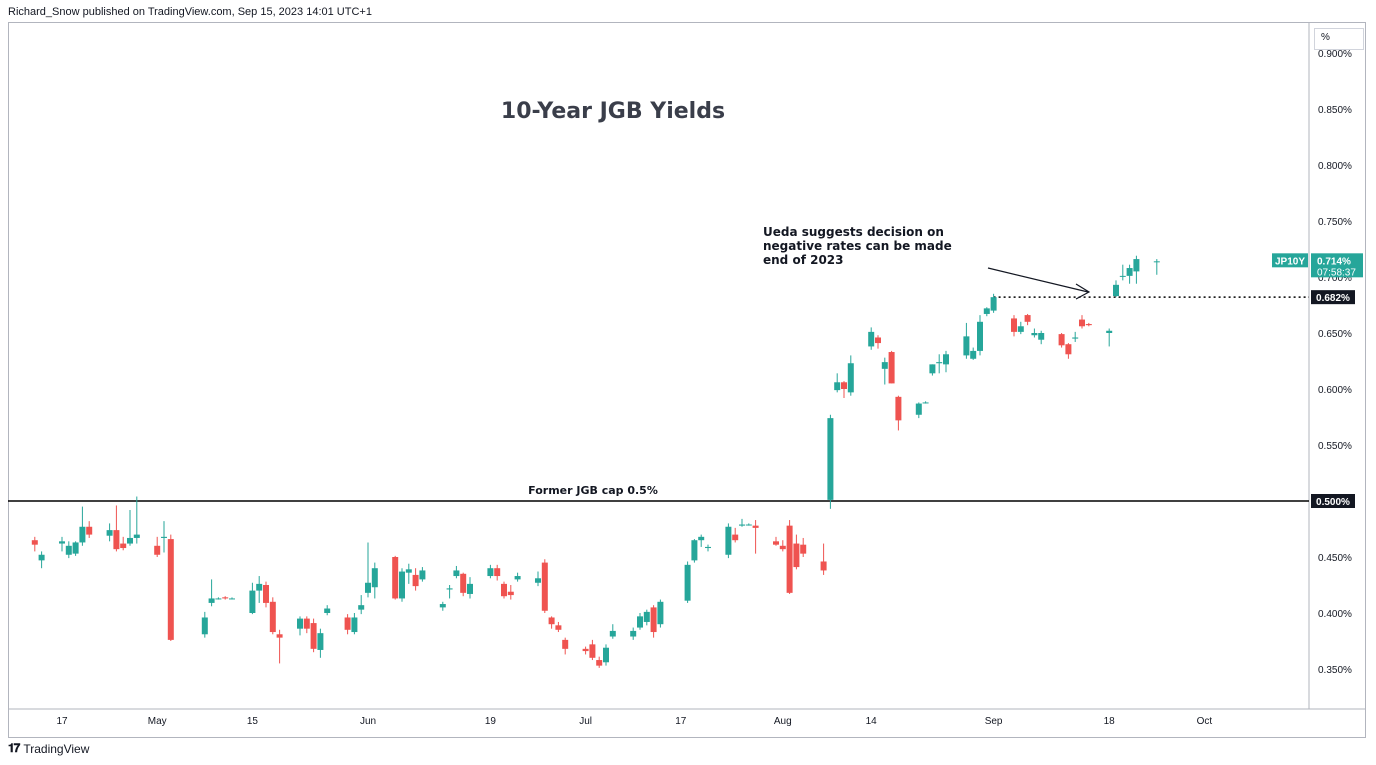 The height and width of the screenshot is (765, 1376). Describe the element at coordinates (1205, 721) in the screenshot. I see `x-tick-label: Oct` at that location.